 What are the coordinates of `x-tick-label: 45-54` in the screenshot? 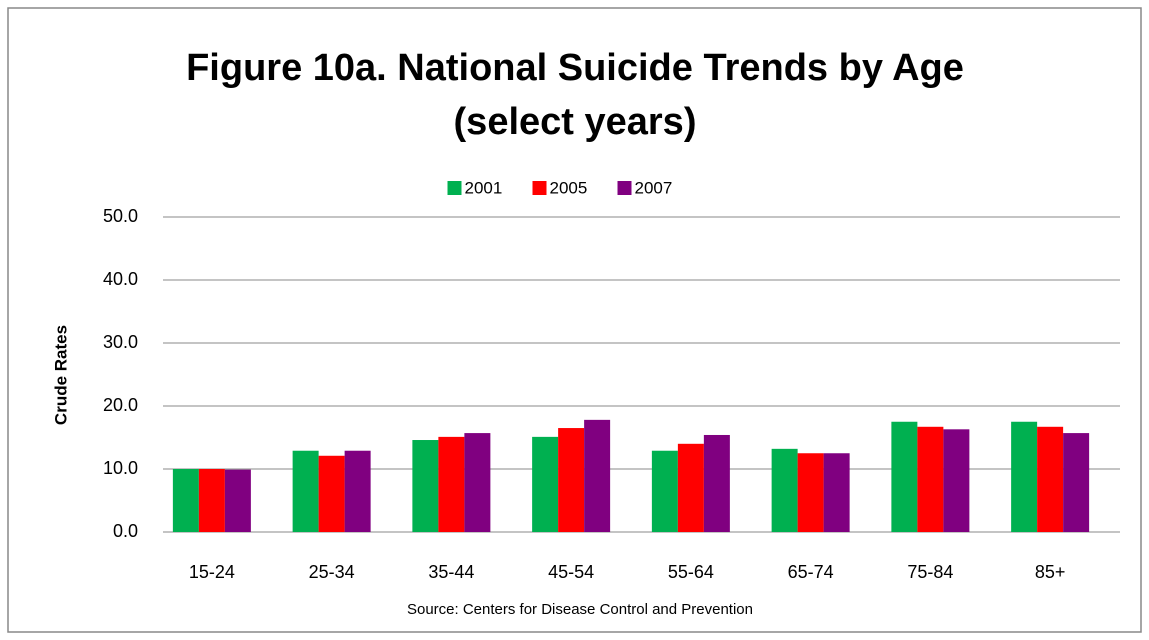 It's located at (571, 572).